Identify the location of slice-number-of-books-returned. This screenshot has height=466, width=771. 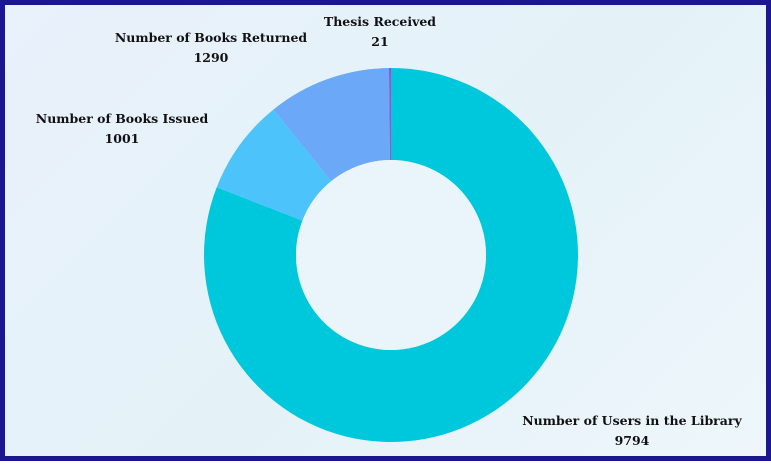
(331, 125).